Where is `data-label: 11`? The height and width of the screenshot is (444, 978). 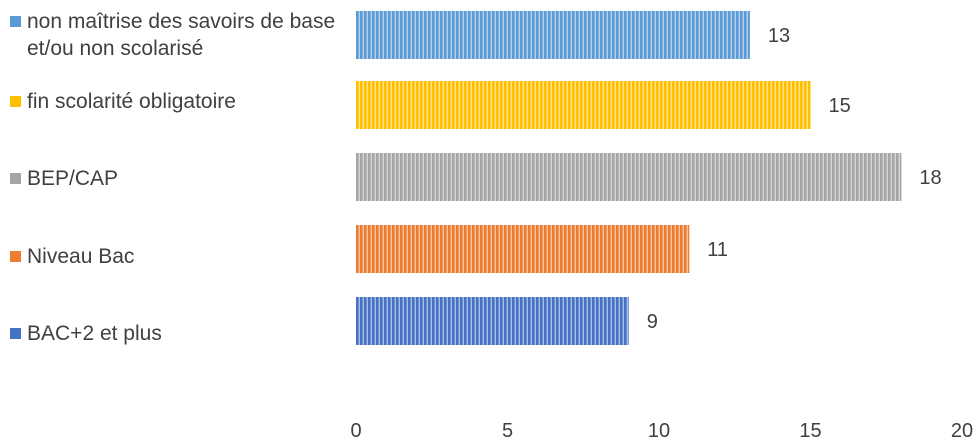
data-label: 11 is located at coordinates (717, 250).